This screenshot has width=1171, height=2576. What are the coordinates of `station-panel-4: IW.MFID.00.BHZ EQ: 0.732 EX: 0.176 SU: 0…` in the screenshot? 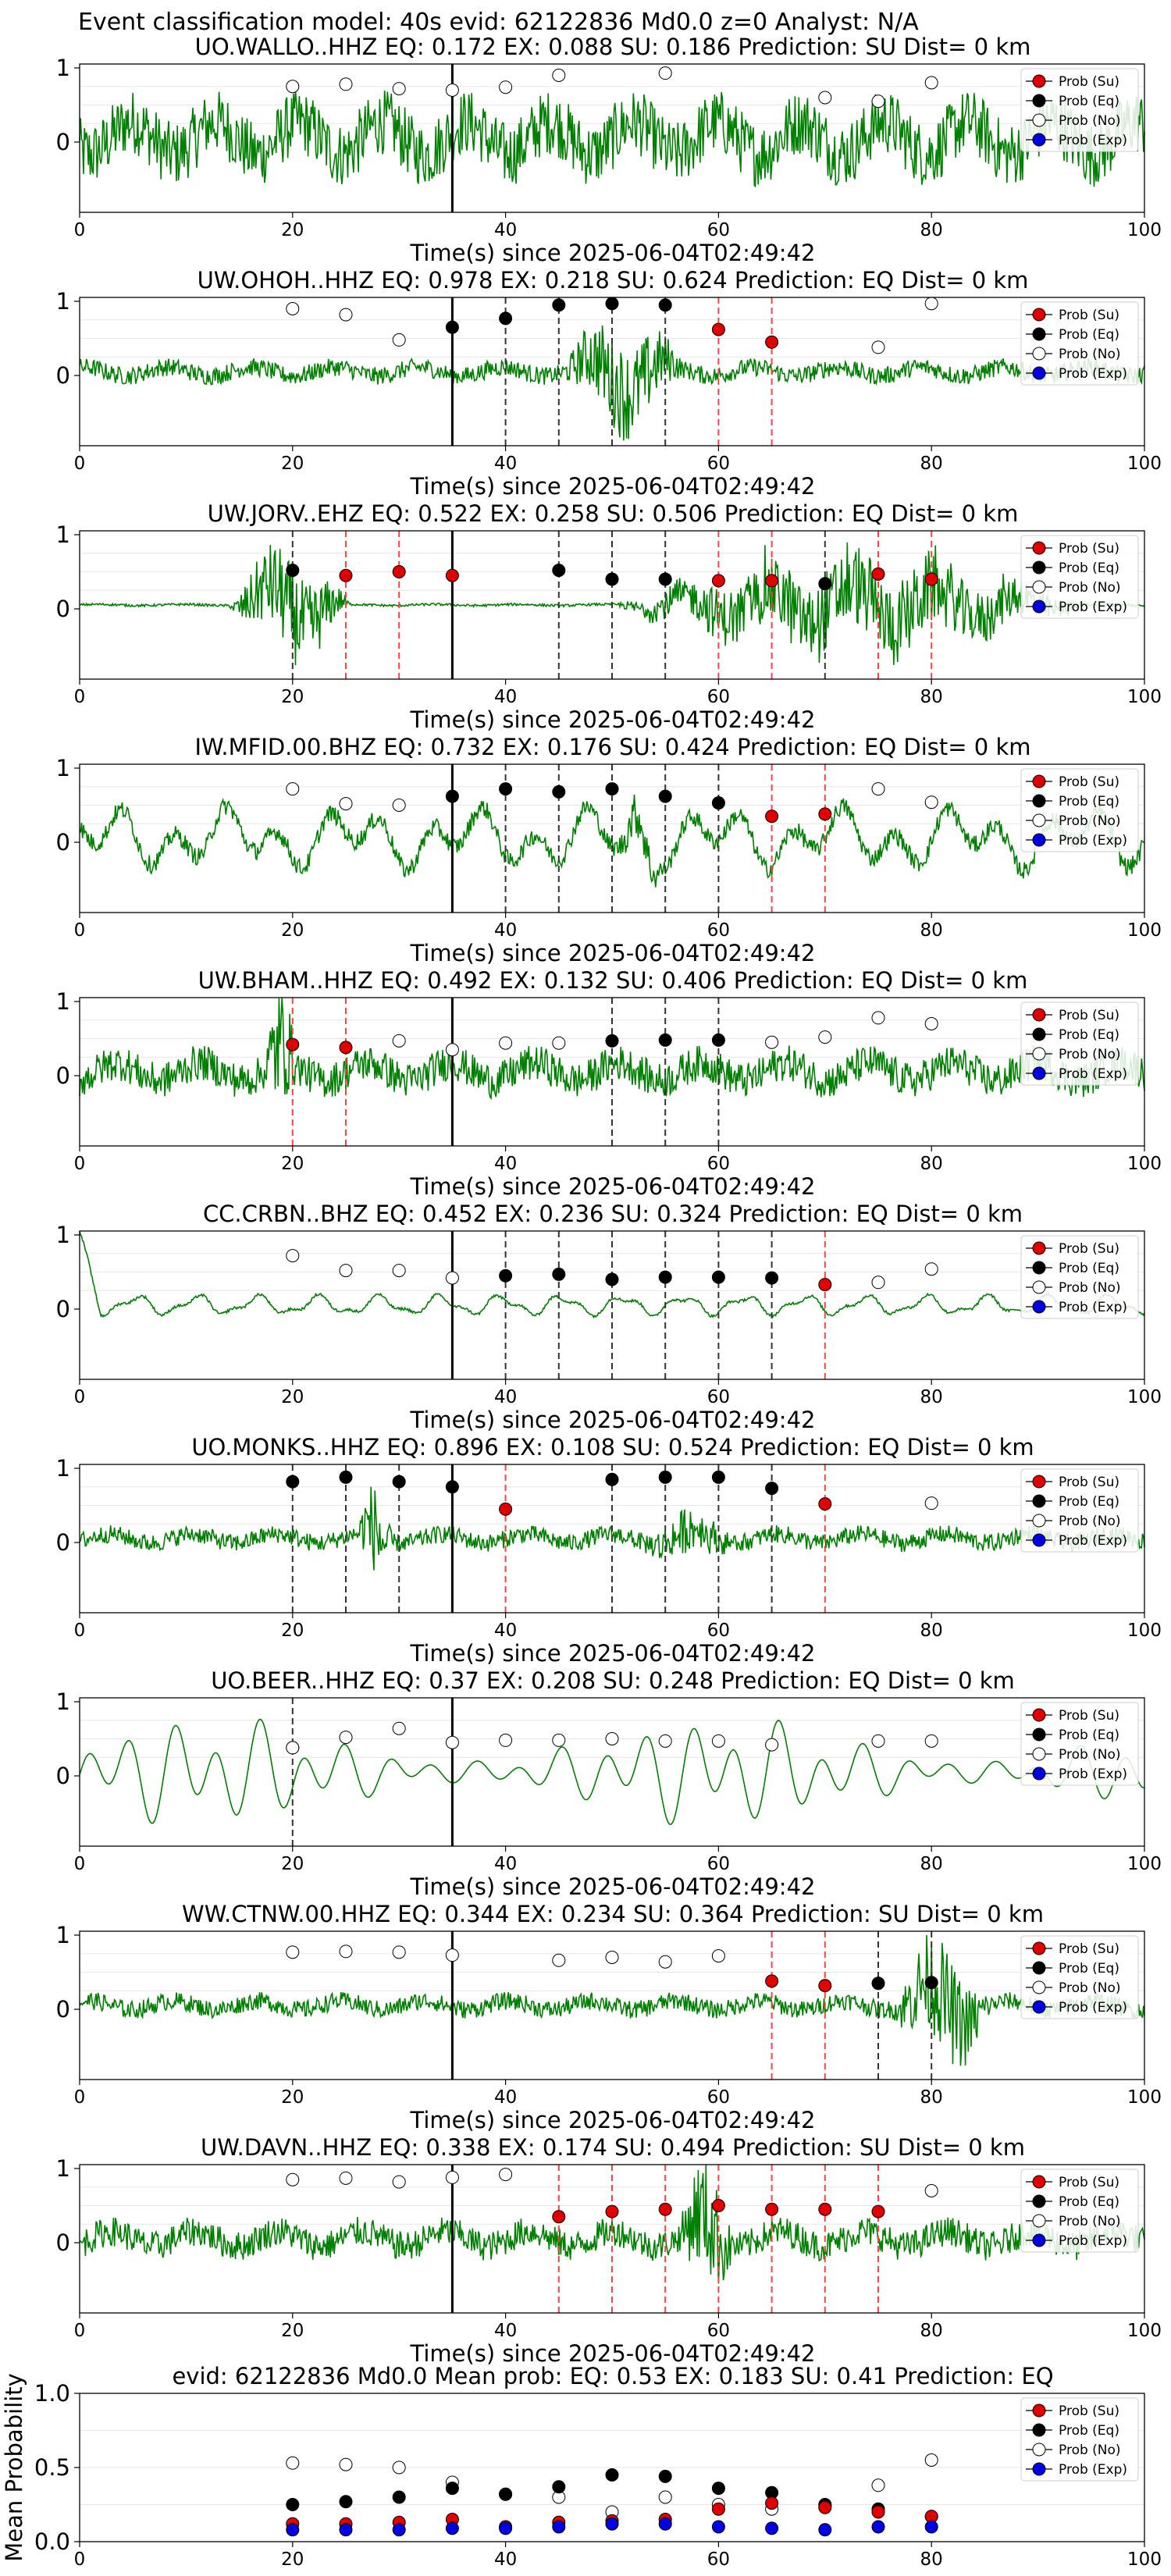 It's located at (609, 850).